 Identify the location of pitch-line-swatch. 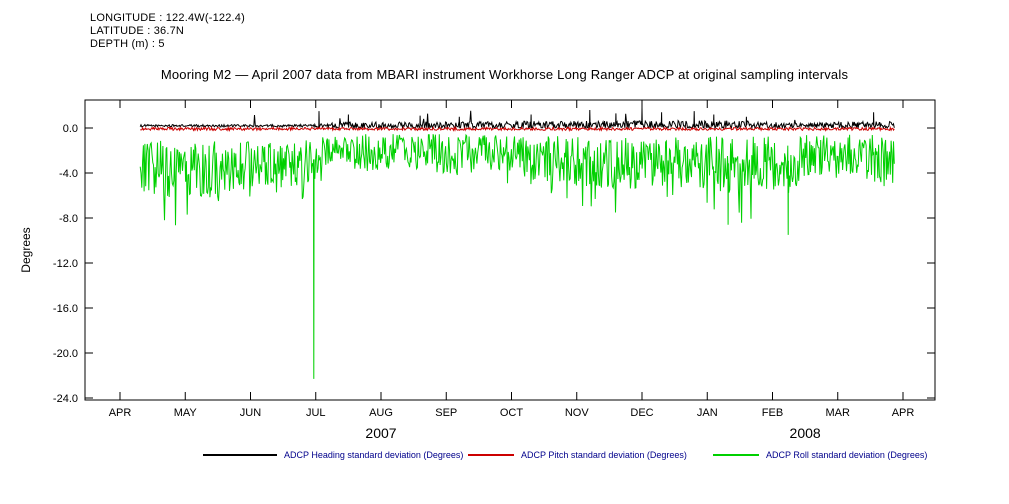
(491, 455).